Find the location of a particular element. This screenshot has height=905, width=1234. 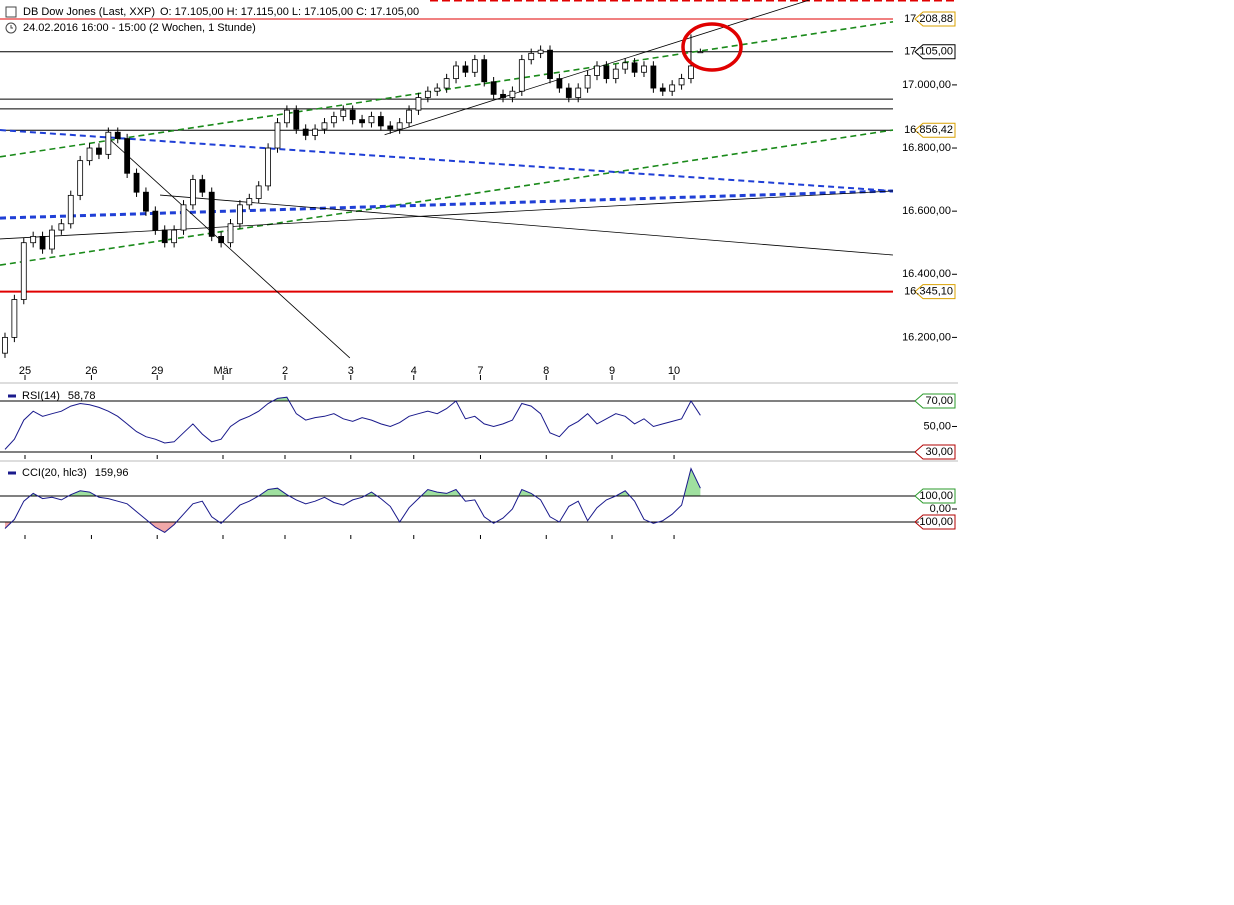

level-label: 16.345,10 is located at coordinates (928, 292).